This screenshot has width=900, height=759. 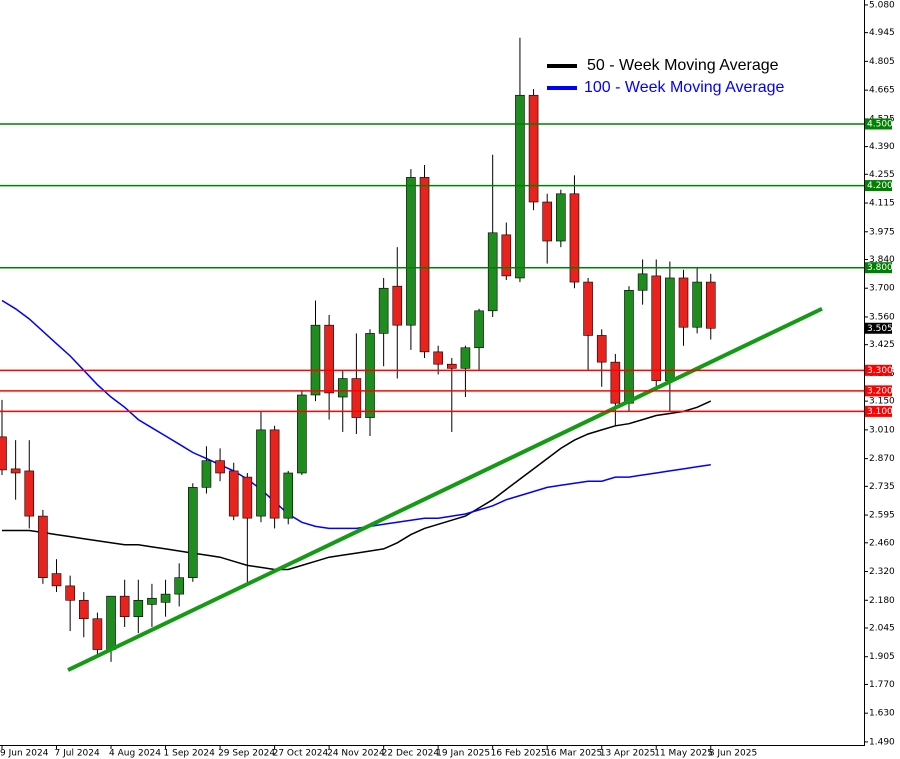 What do you see at coordinates (519, 754) in the screenshot?
I see `x-tick-label: 16 Feb 2025` at bounding box center [519, 754].